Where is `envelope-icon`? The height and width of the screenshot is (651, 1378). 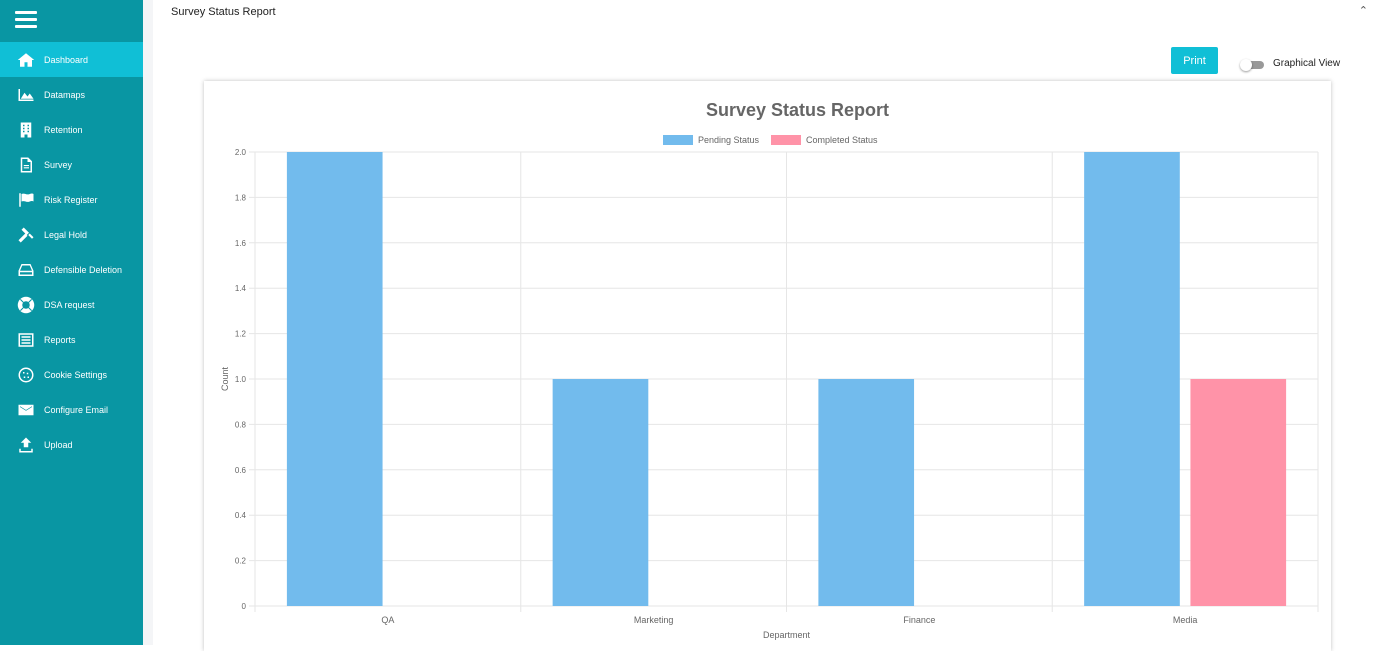 envelope-icon is located at coordinates (26, 410).